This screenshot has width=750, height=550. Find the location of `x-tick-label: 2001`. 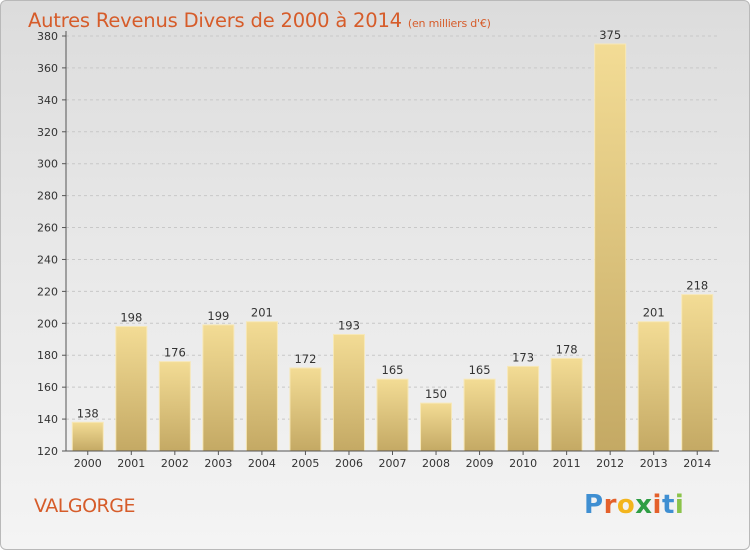

x-tick-label: 2001 is located at coordinates (131, 463).